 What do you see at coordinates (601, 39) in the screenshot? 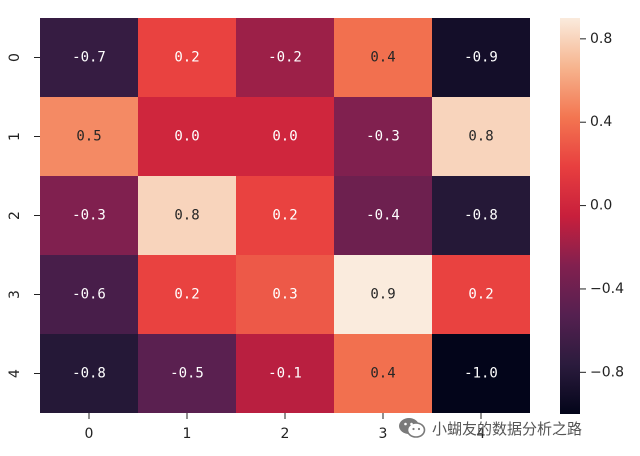
I see `colorbar-tick-label: 0.8` at bounding box center [601, 39].